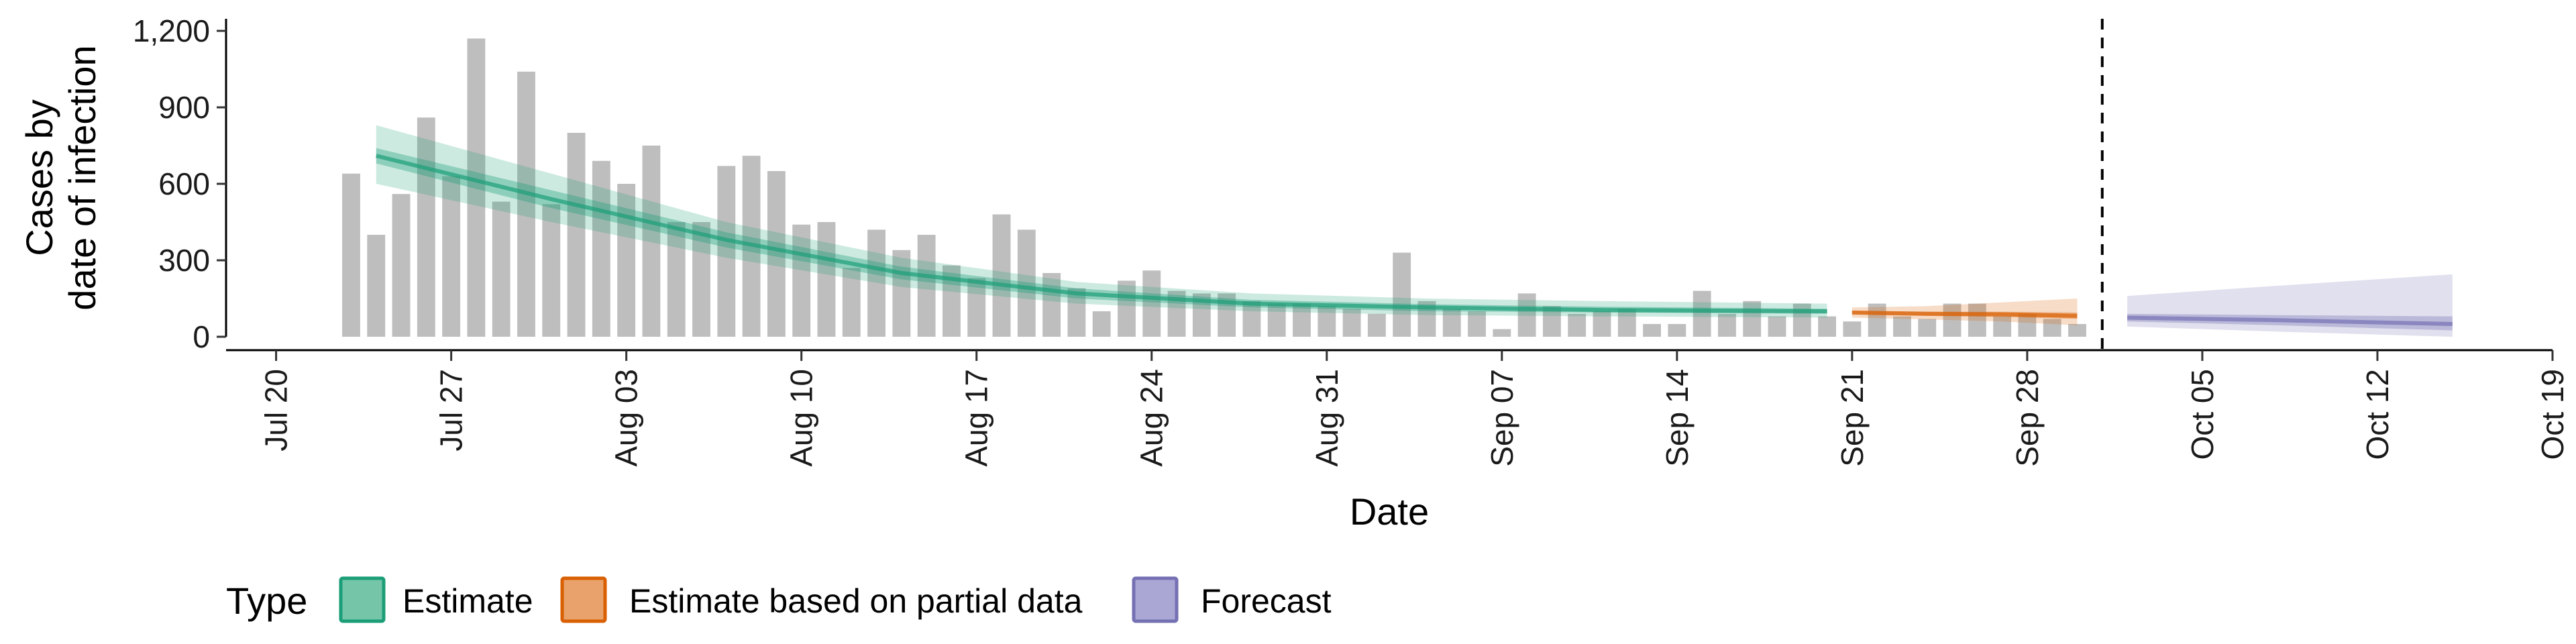 The image size is (2576, 644). Describe the element at coordinates (39, 177) in the screenshot. I see `y-axis-title-line: Cases by` at that location.